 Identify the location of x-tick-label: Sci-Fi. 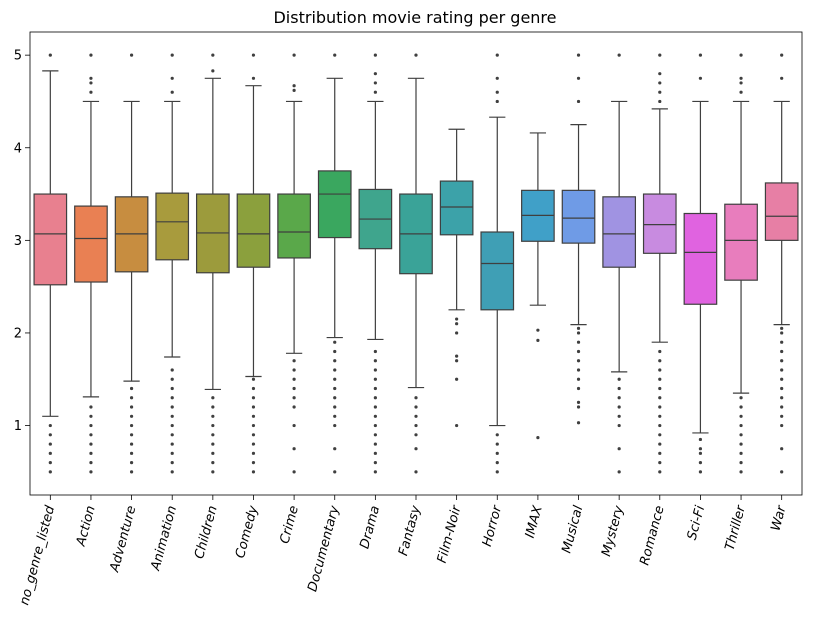
(697, 523).